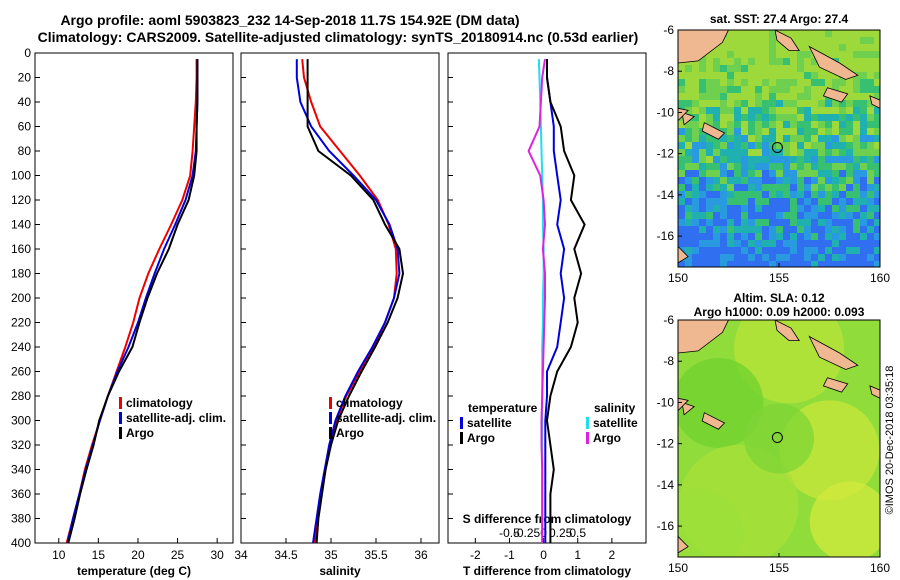 The image size is (900, 580). I want to click on y-tick-label: 80, so click(25, 151).